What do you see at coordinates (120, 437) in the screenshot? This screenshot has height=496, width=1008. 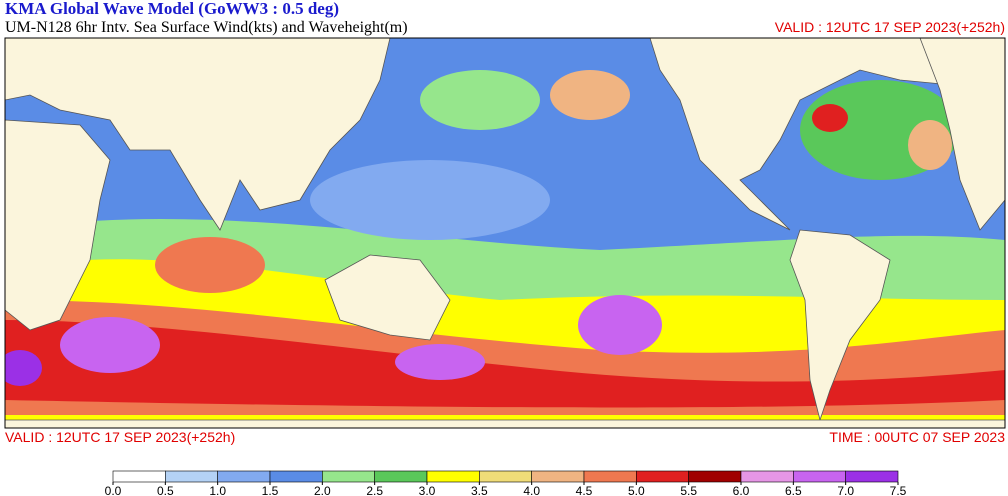 I see `valid-bottom: VALID : 12UTC 17 SEP 2023(+252h)` at bounding box center [120, 437].